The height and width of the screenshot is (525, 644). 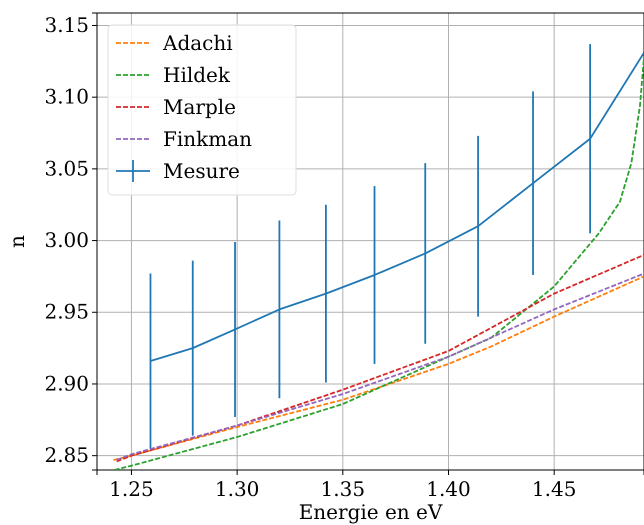 I want to click on y-tick-label: 3.10, so click(x=66, y=96).